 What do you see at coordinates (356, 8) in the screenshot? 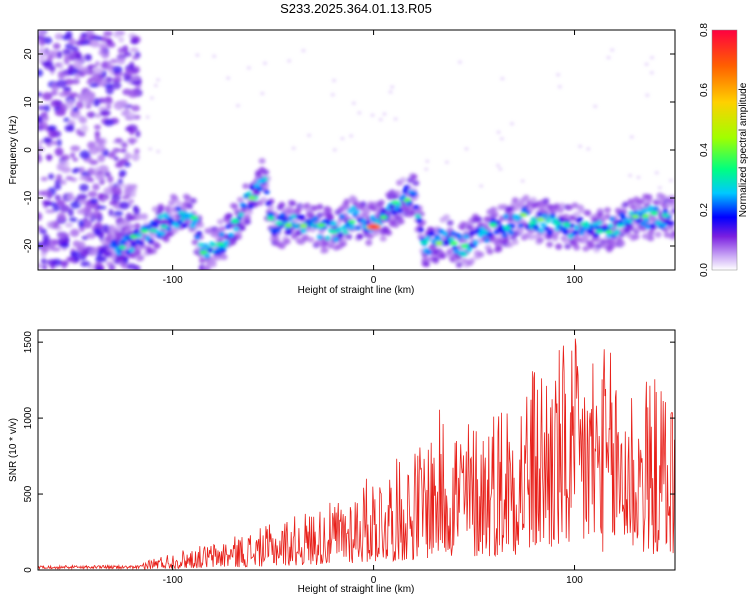
I see `chart-title: S233.2025.364.01.13.R05` at bounding box center [356, 8].